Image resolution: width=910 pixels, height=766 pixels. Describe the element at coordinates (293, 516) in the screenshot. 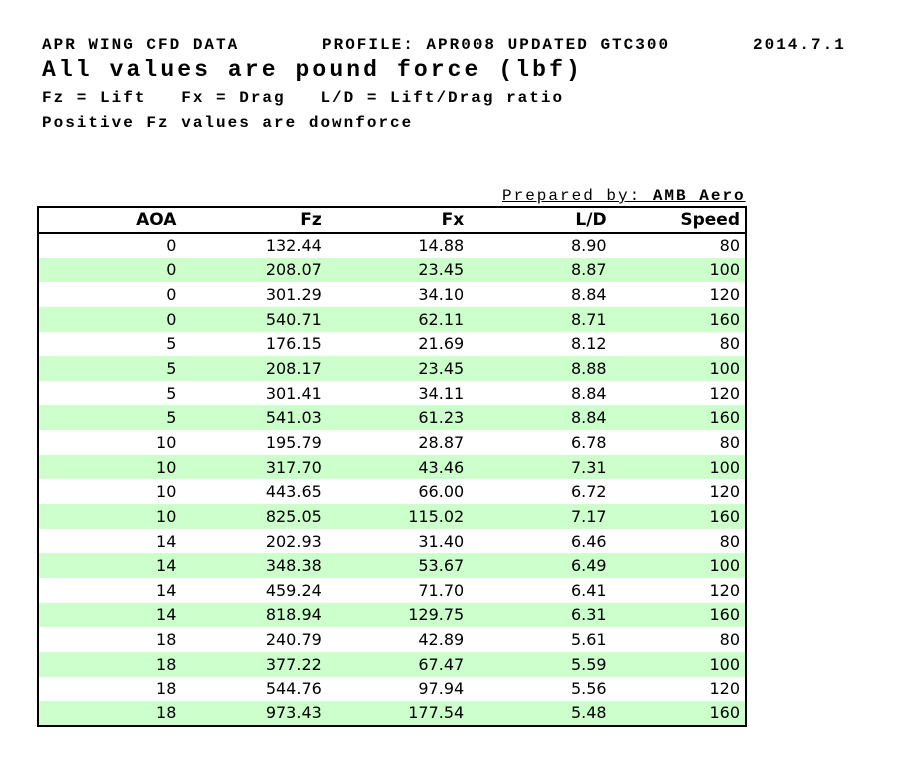

I see `table-cell-fz: 825.05` at that location.